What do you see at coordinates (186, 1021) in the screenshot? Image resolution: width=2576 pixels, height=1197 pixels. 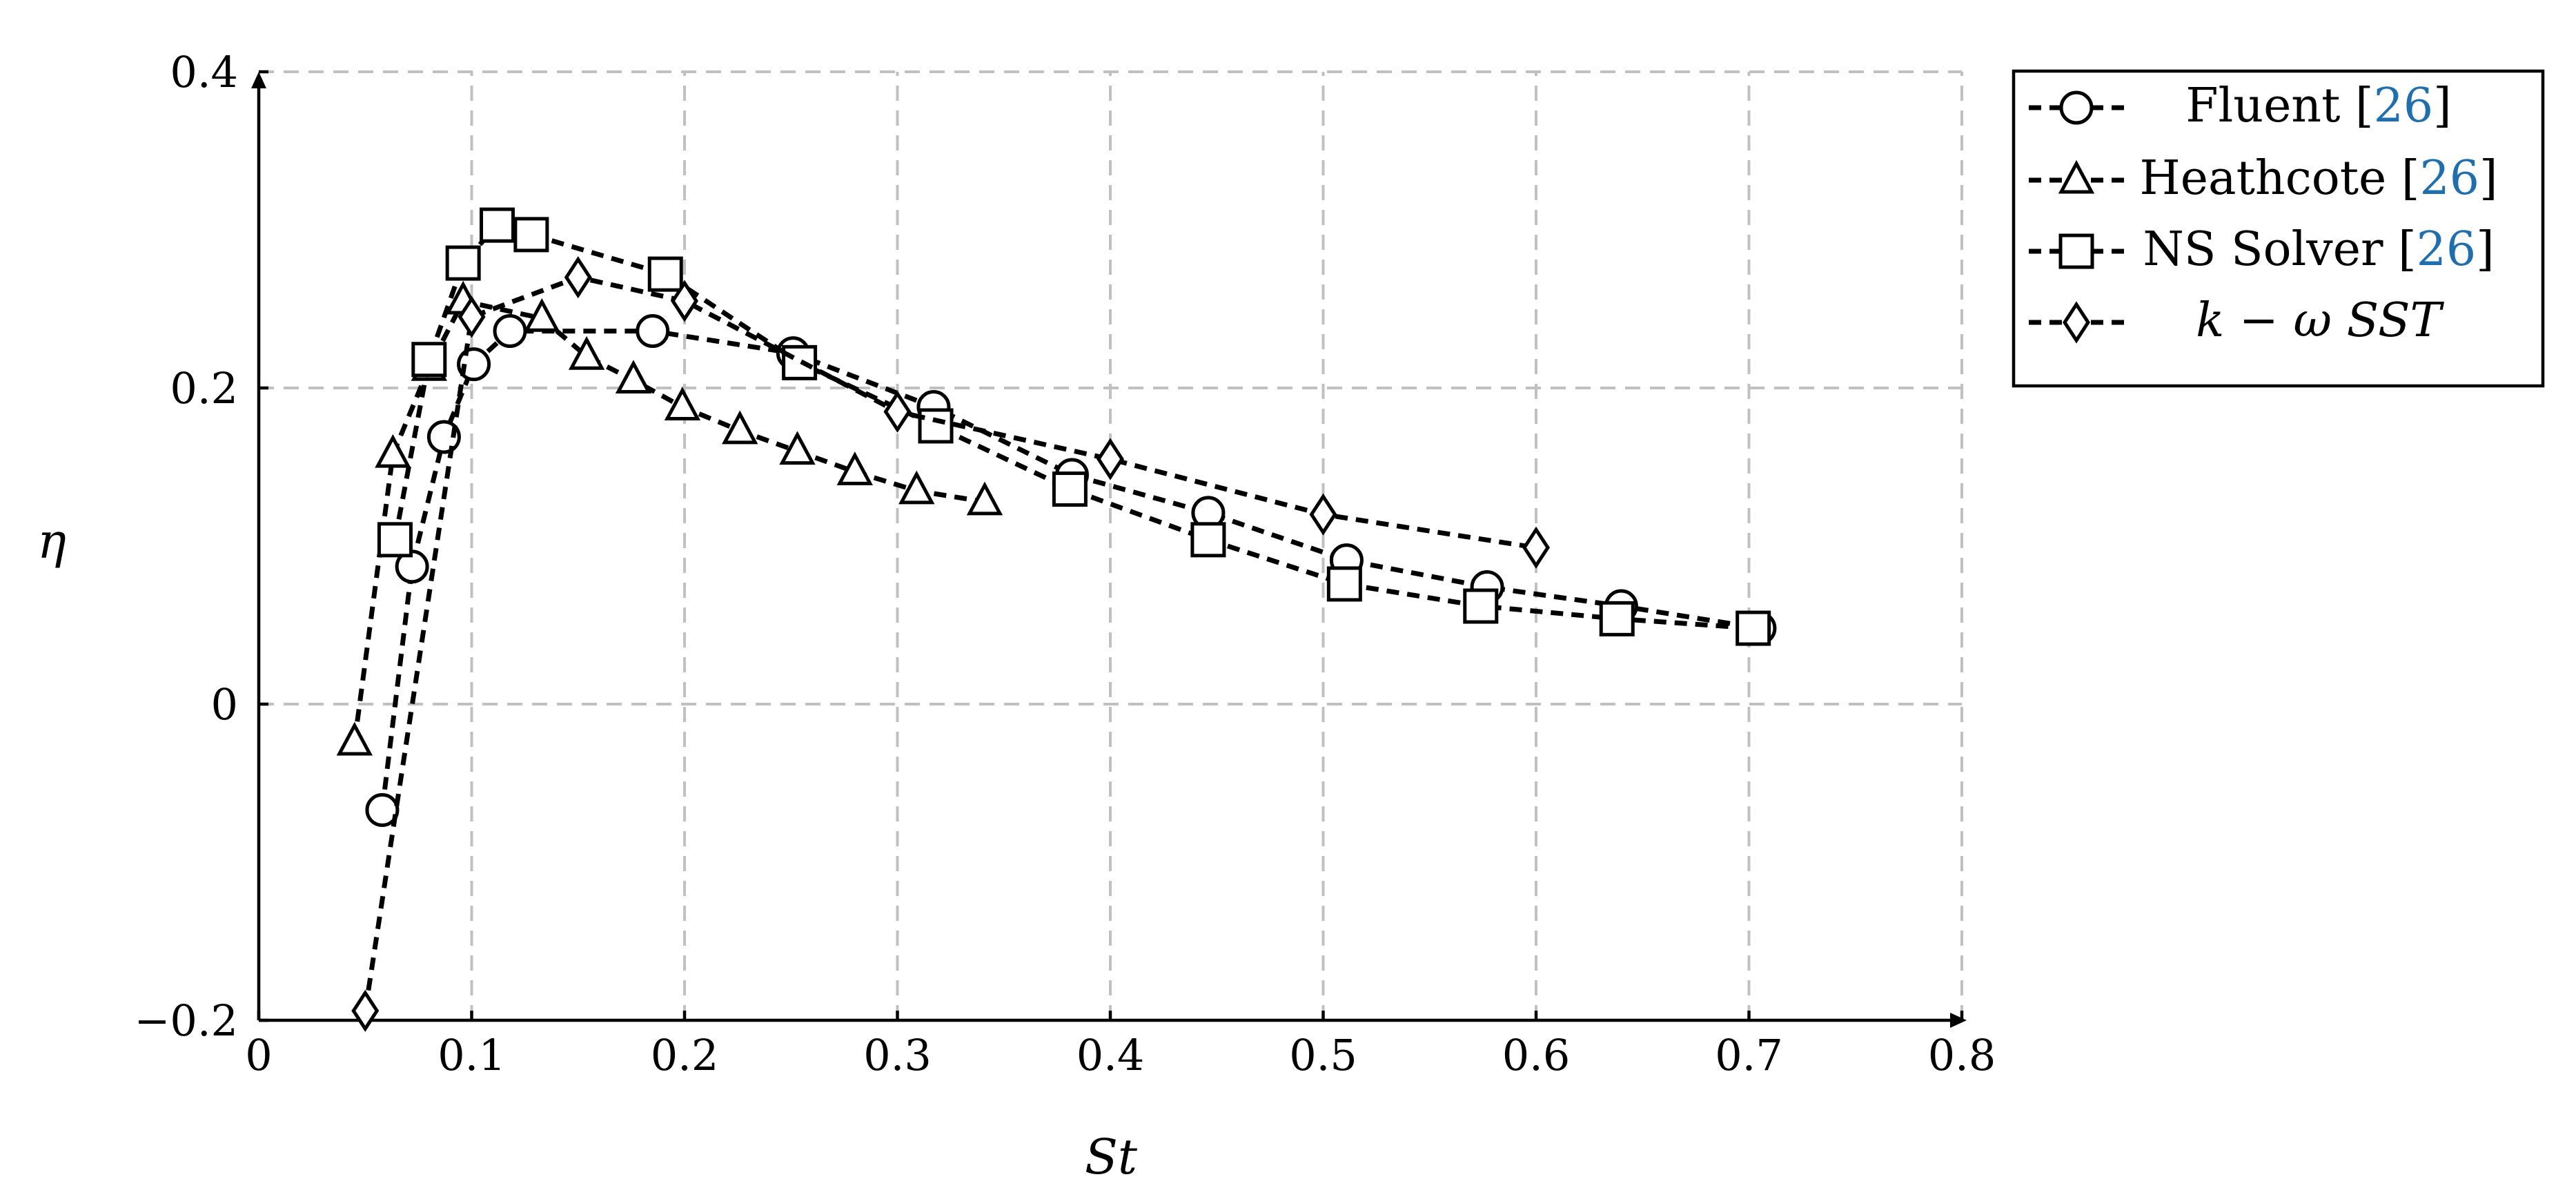 I see `y-tick-label: −0.2` at bounding box center [186, 1021].